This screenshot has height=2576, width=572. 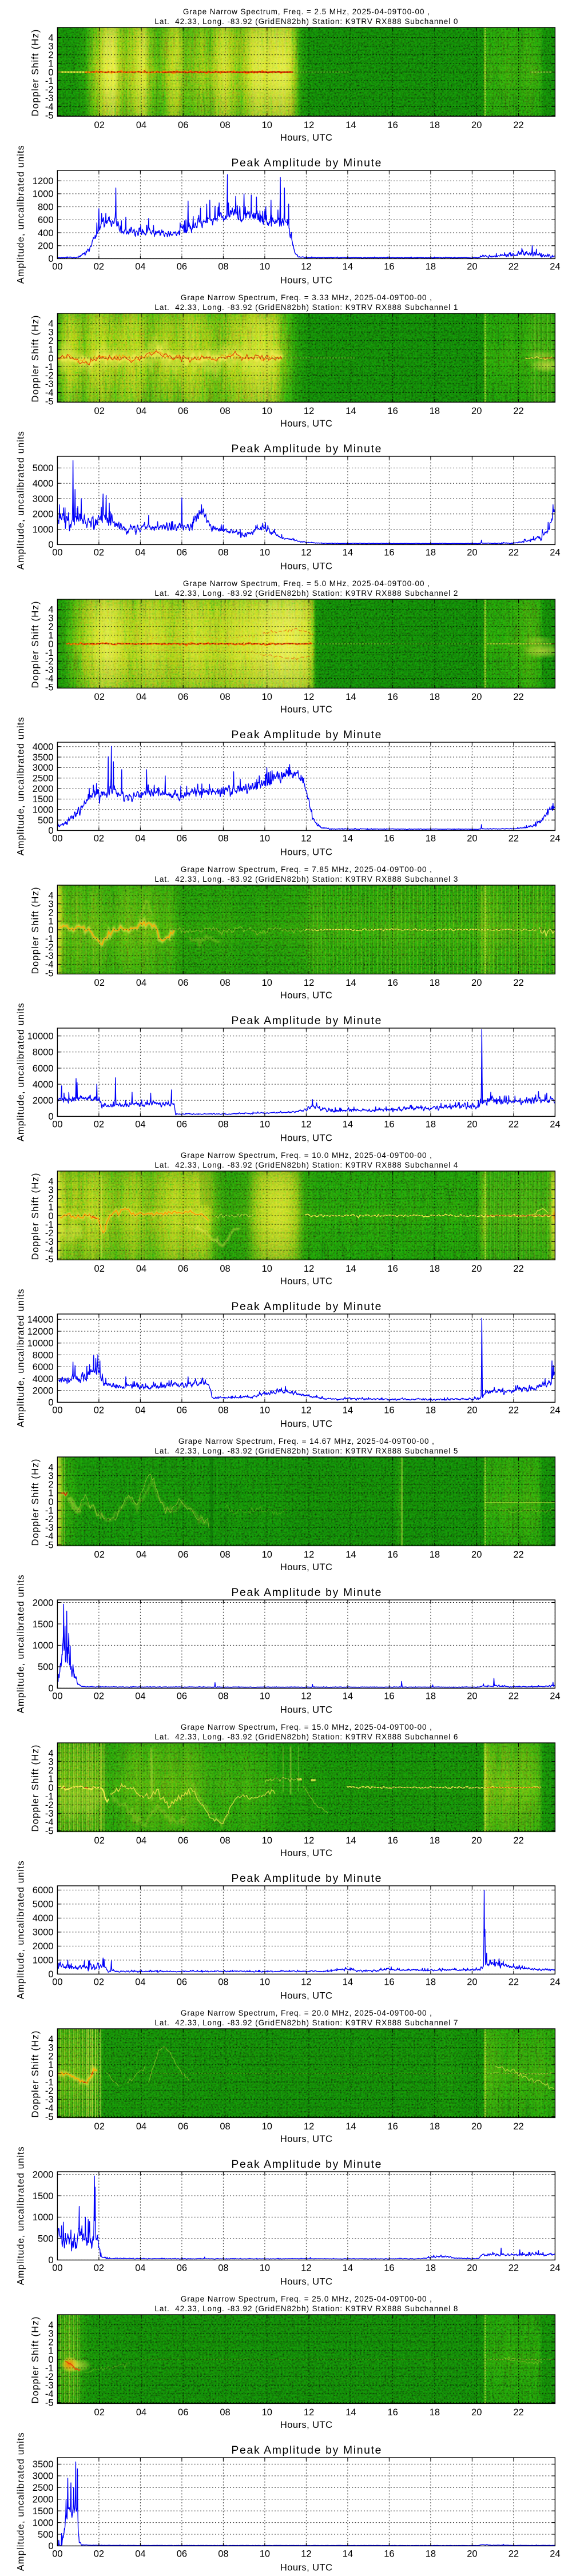 I want to click on svg-text: 5000, so click(x=43, y=1905).